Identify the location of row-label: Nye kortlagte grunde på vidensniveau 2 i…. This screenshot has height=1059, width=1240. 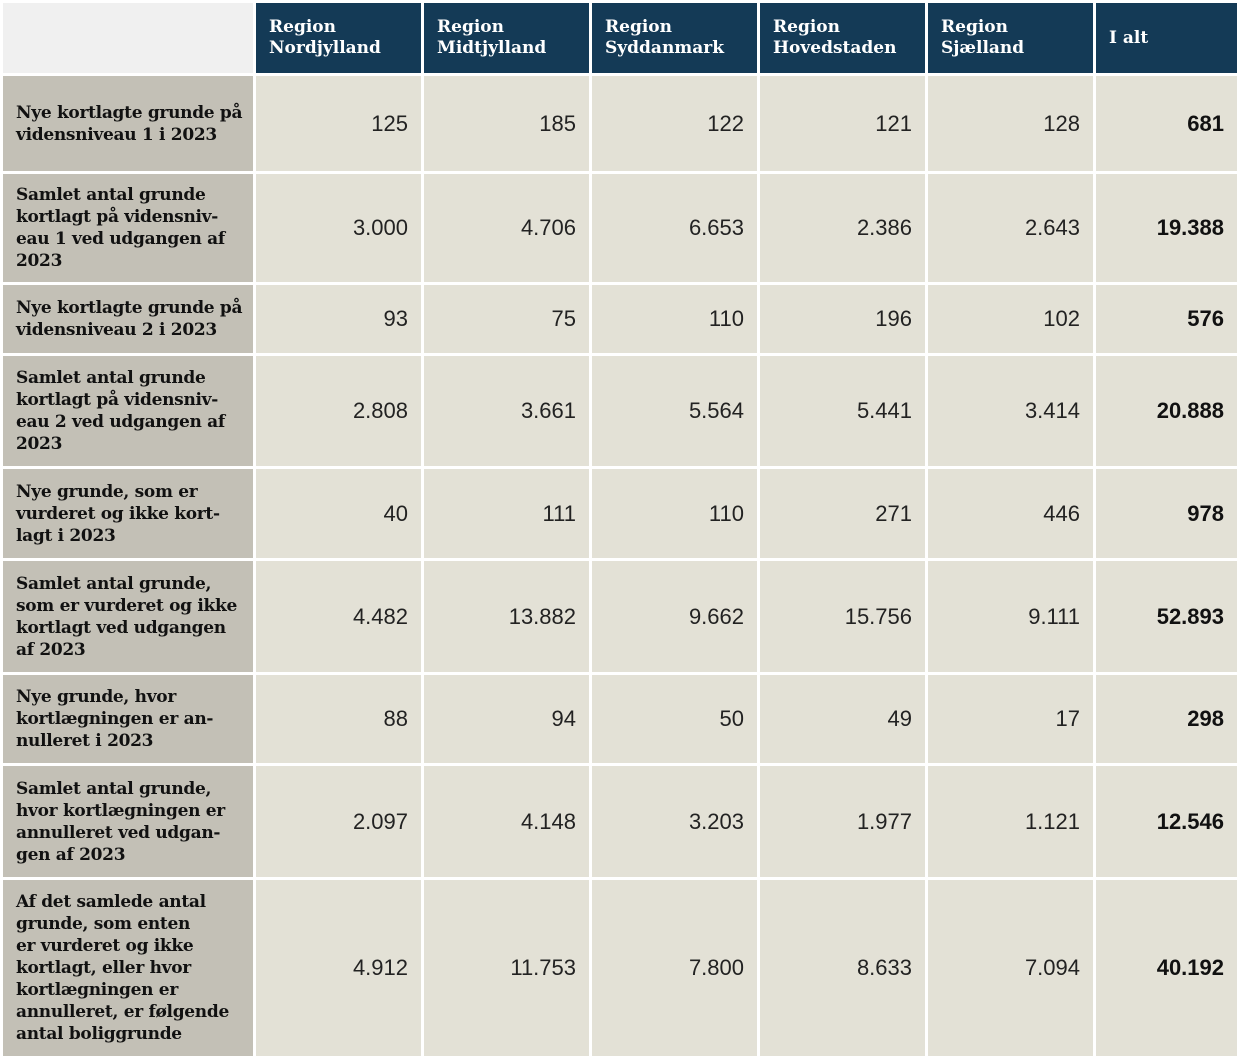
(128, 319).